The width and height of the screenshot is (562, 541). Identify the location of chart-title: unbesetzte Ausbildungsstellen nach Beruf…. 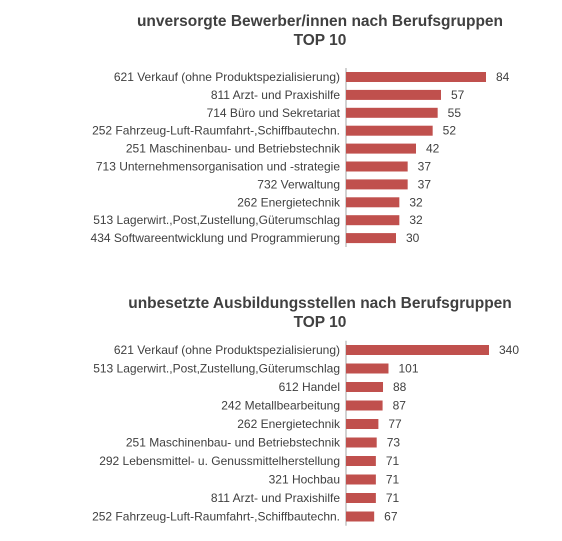
(320, 303).